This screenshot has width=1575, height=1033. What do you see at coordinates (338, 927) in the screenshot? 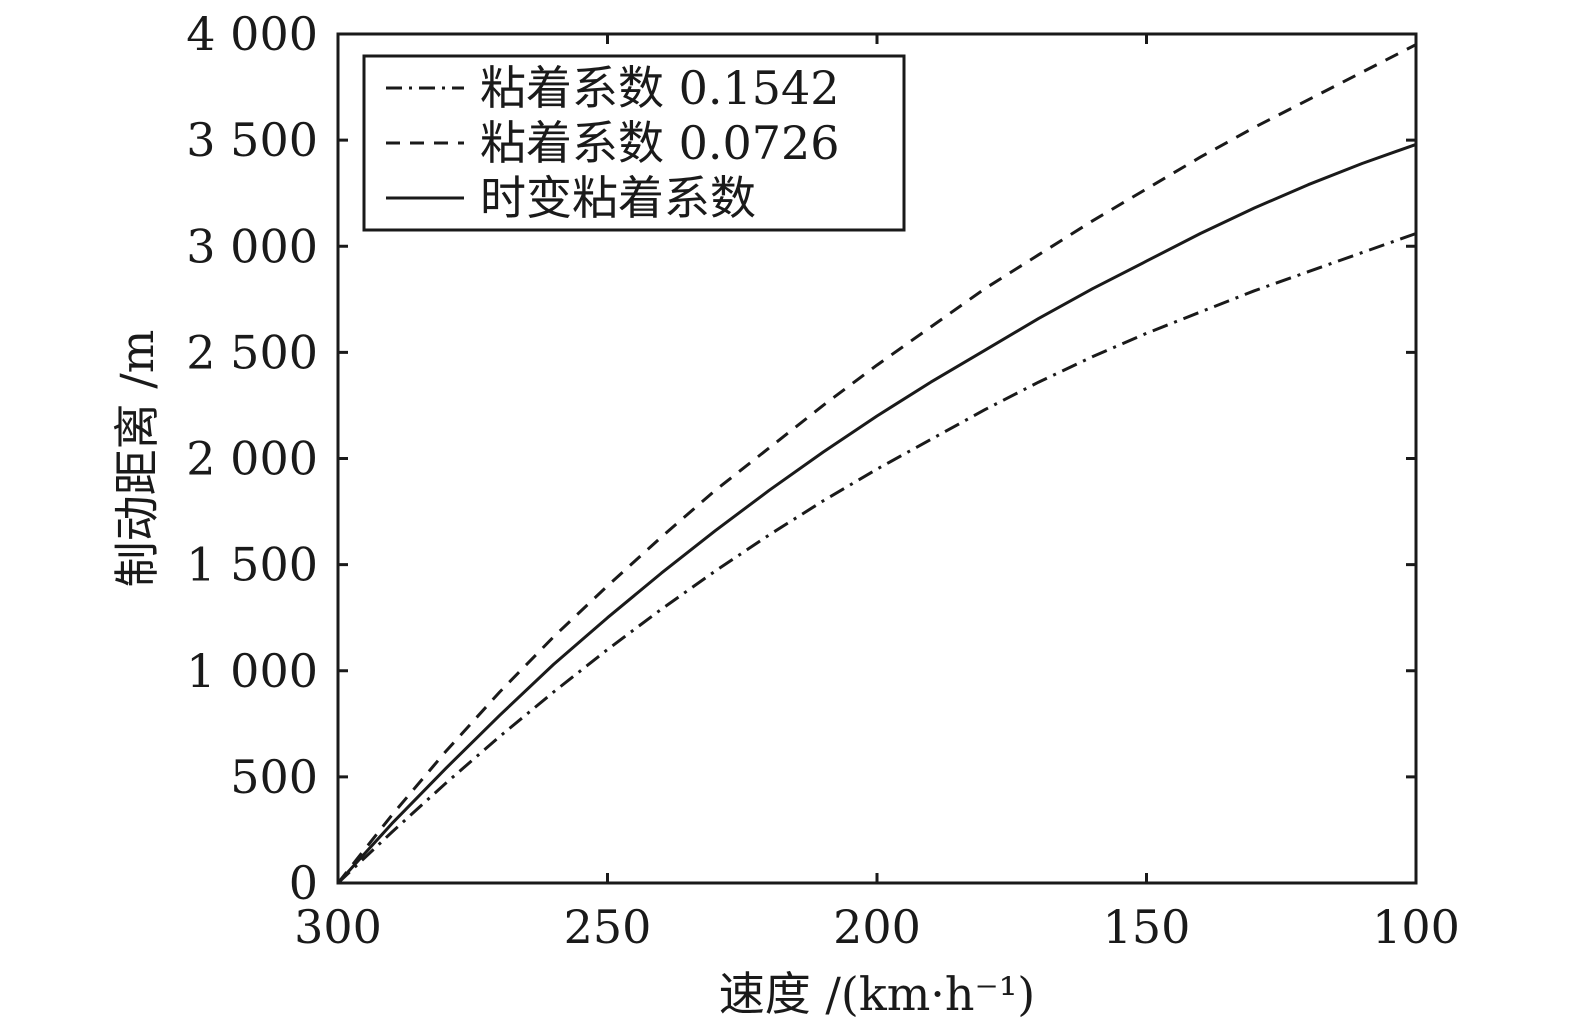
I see `x-tick-label: 300` at bounding box center [338, 927].